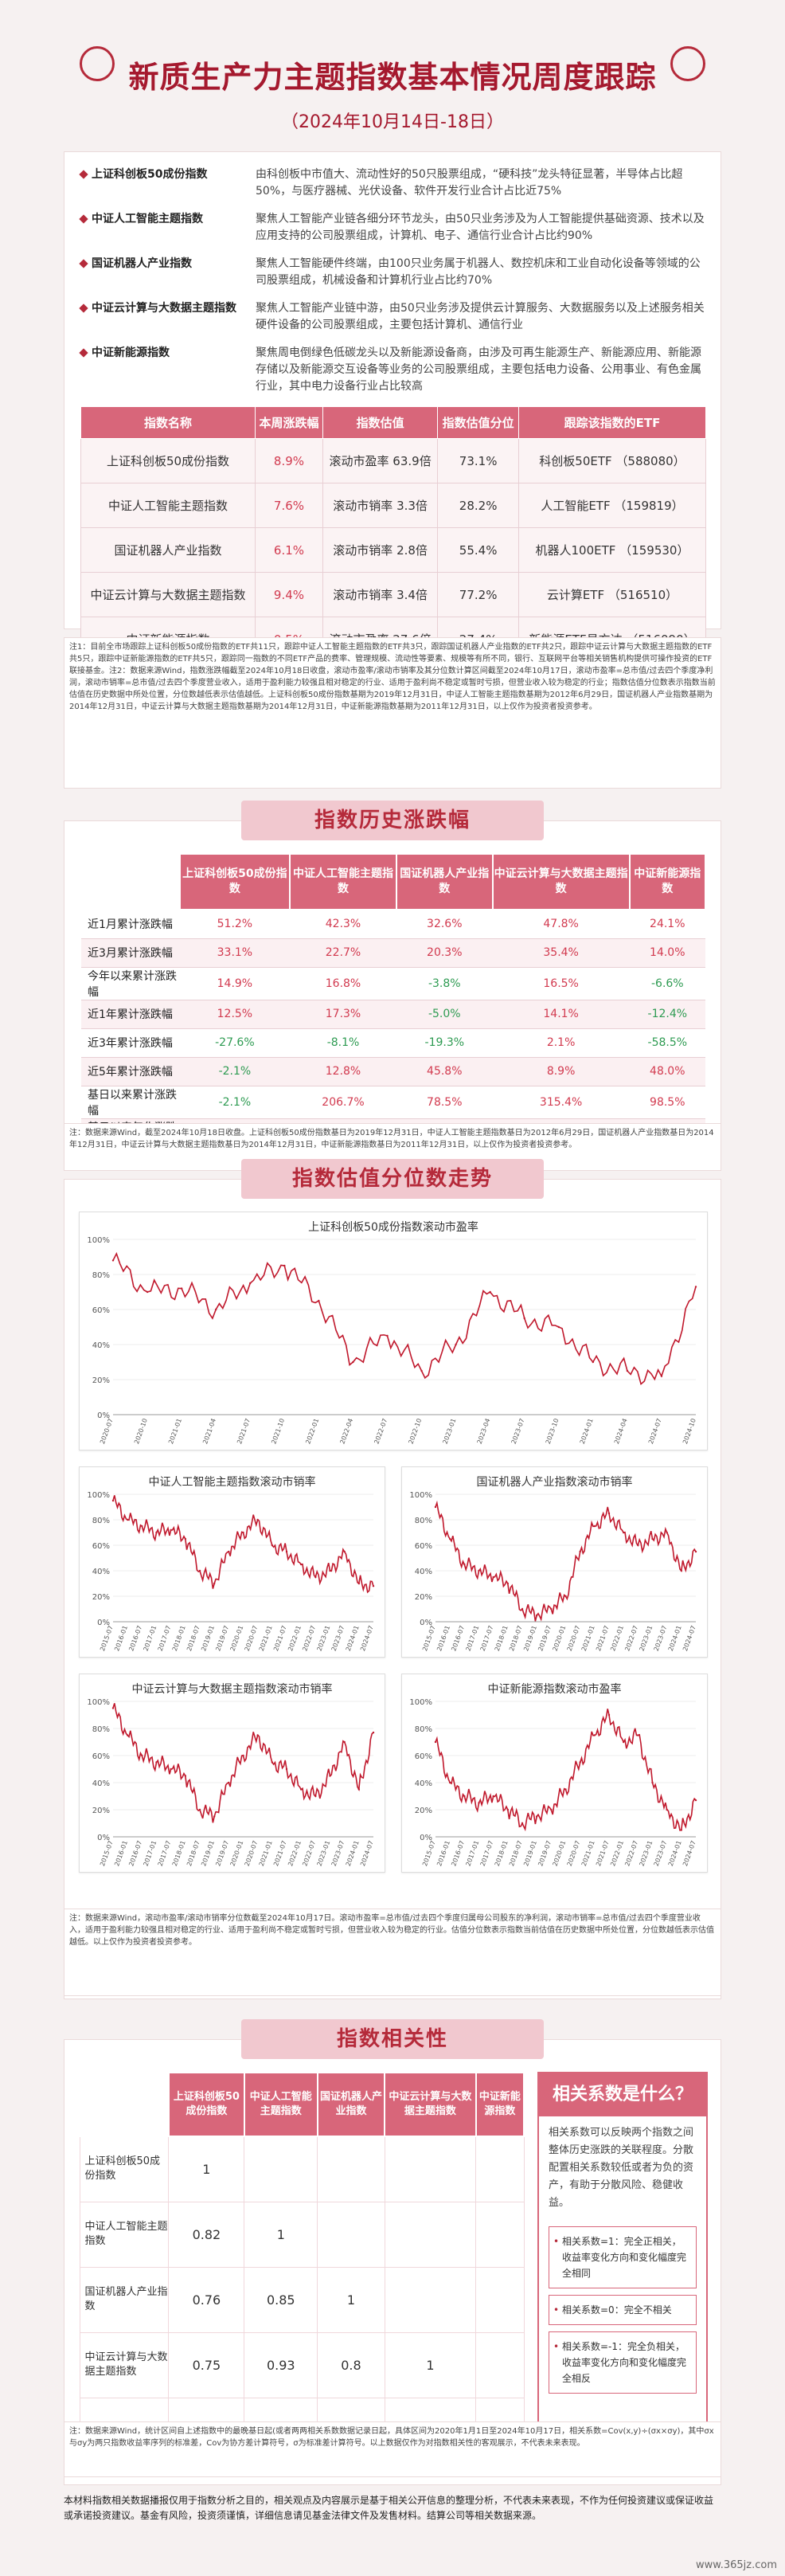 Image resolution: width=785 pixels, height=2576 pixels. What do you see at coordinates (444, 924) in the screenshot?
I see `value-cell: 32.6%` at bounding box center [444, 924].